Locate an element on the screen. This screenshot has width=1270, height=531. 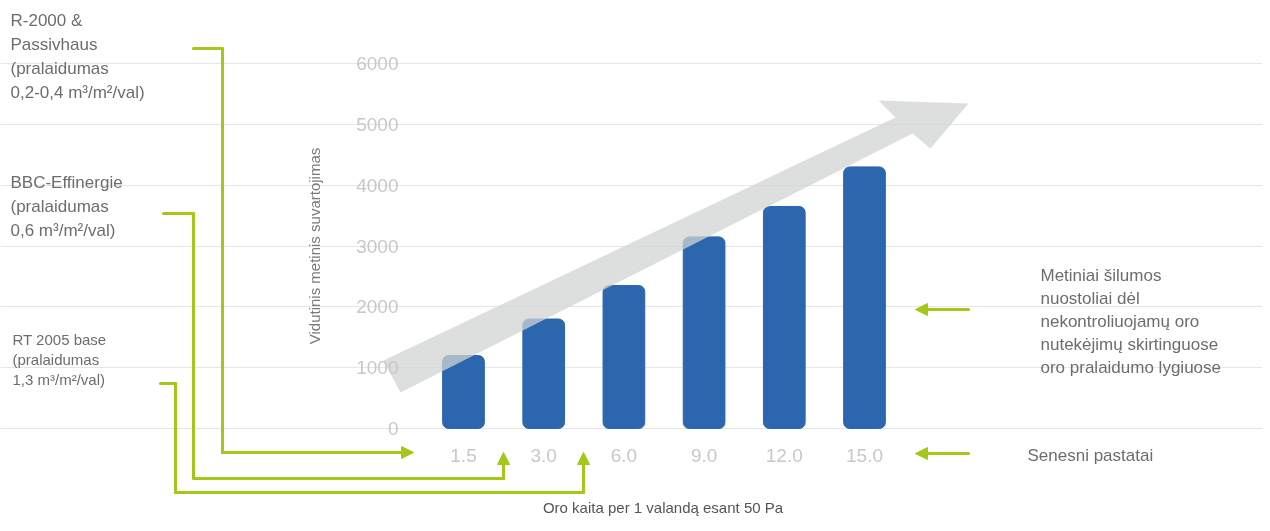
text: RT 2005 base (pralaidumas 1,3 m³/m²/val) is located at coordinates (59, 359).